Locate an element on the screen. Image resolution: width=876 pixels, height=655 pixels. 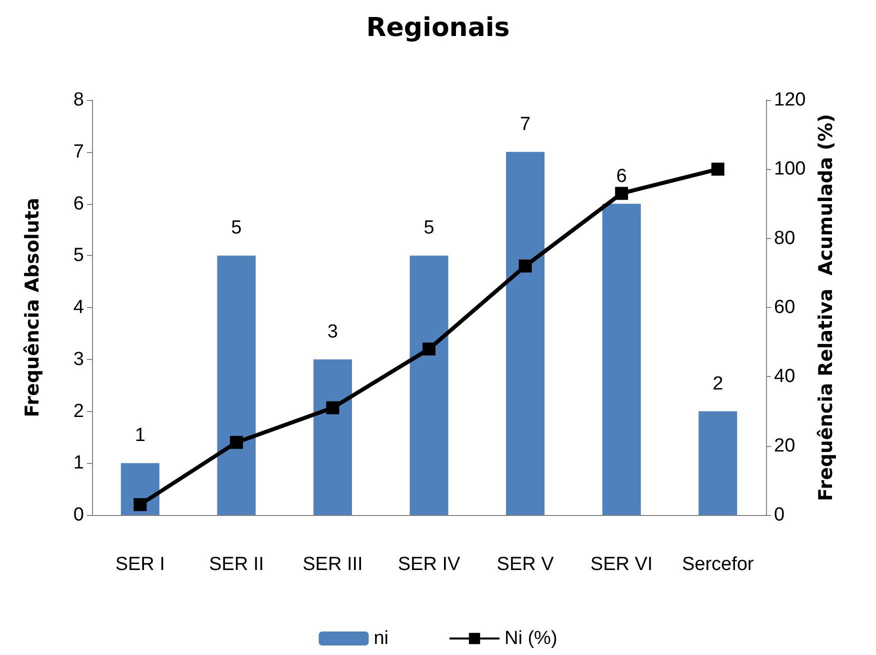
y2-tick-label: 40 is located at coordinates (785, 377).